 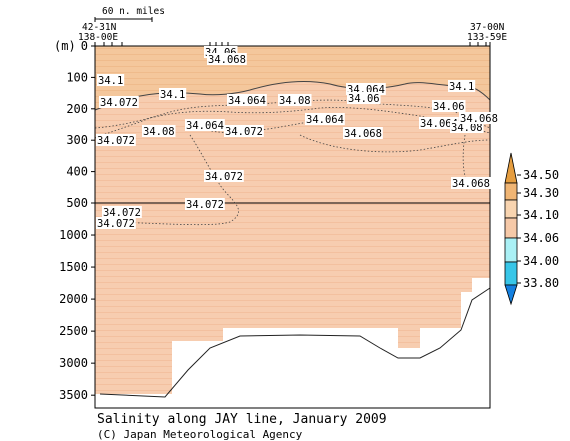 What do you see at coordinates (77, 109) in the screenshot?
I see `y-tick-label: 200` at bounding box center [77, 109].